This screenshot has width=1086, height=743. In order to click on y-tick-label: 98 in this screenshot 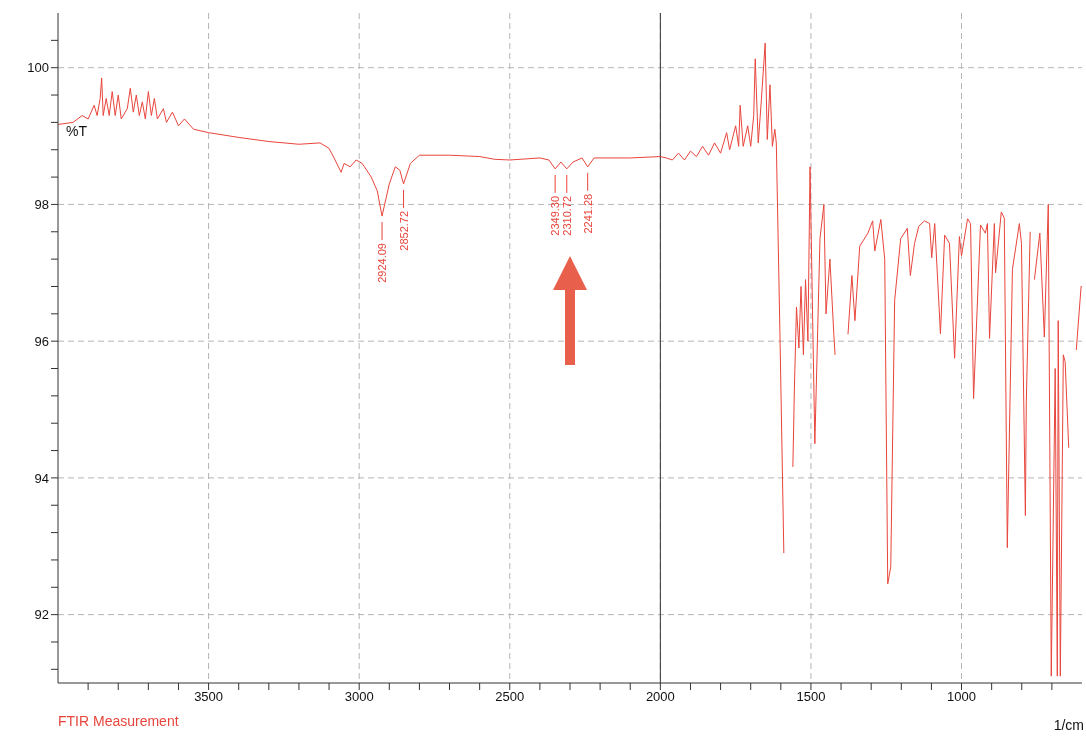, I will do `click(41, 205)`.